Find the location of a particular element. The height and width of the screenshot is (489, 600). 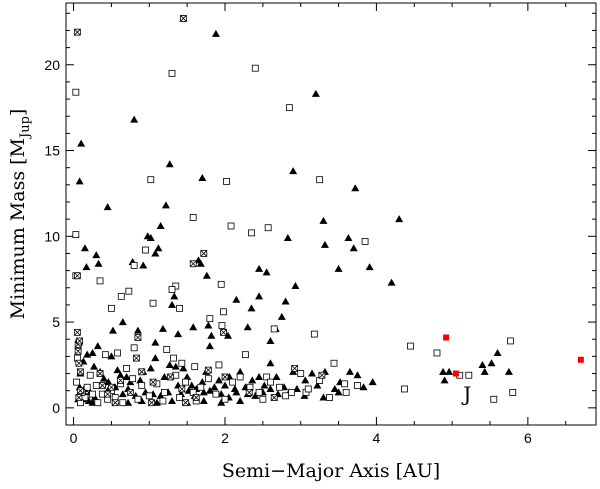

y-tick-label: 20 is located at coordinates (52, 65).